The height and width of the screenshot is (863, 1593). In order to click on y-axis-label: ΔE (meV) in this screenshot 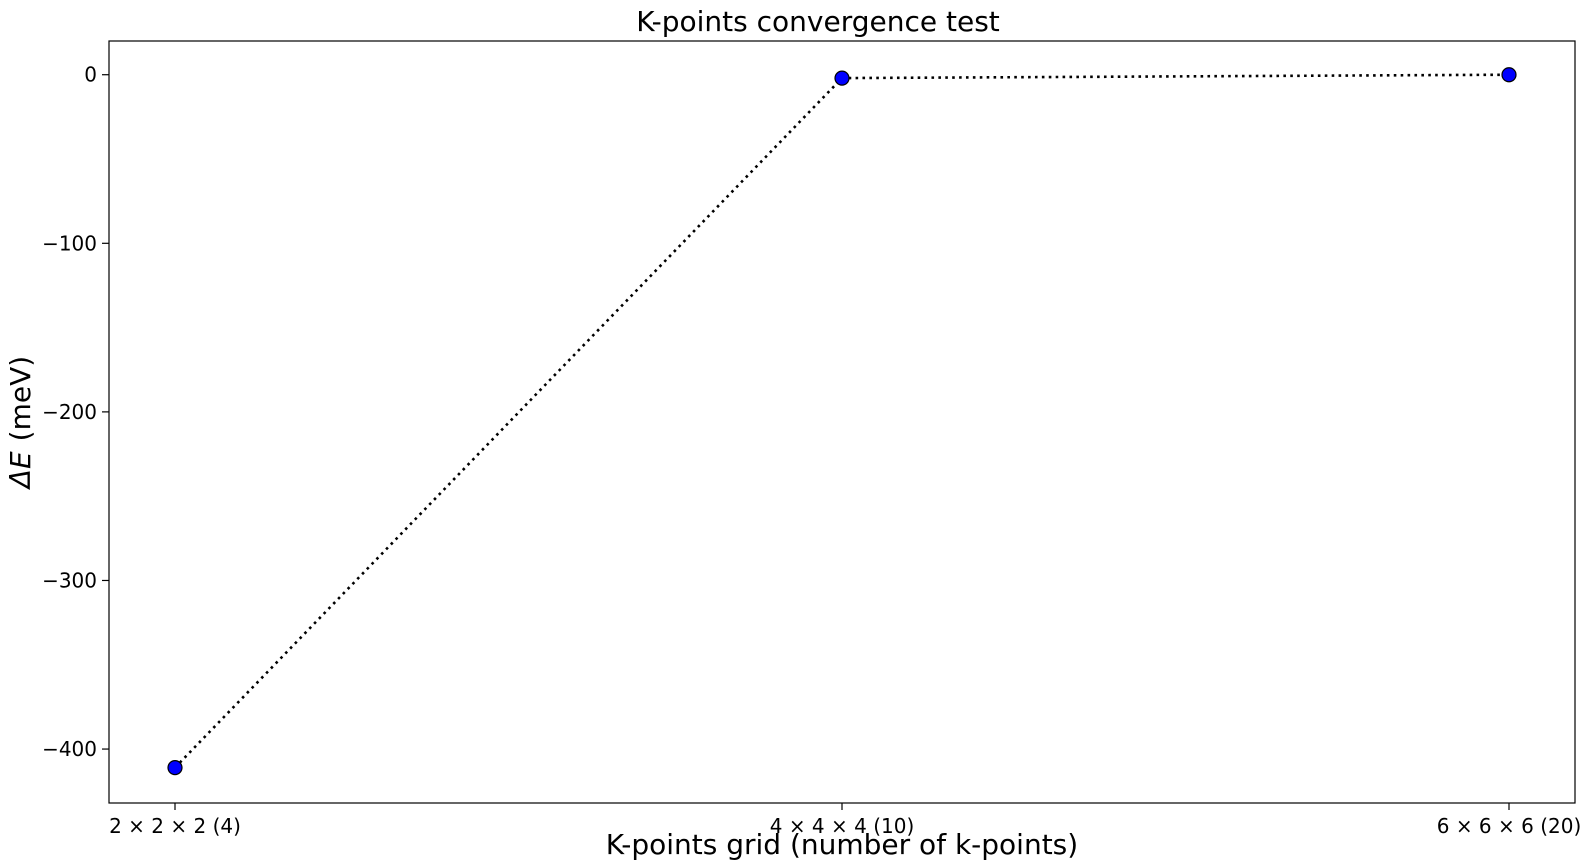, I will do `click(20, 423)`.